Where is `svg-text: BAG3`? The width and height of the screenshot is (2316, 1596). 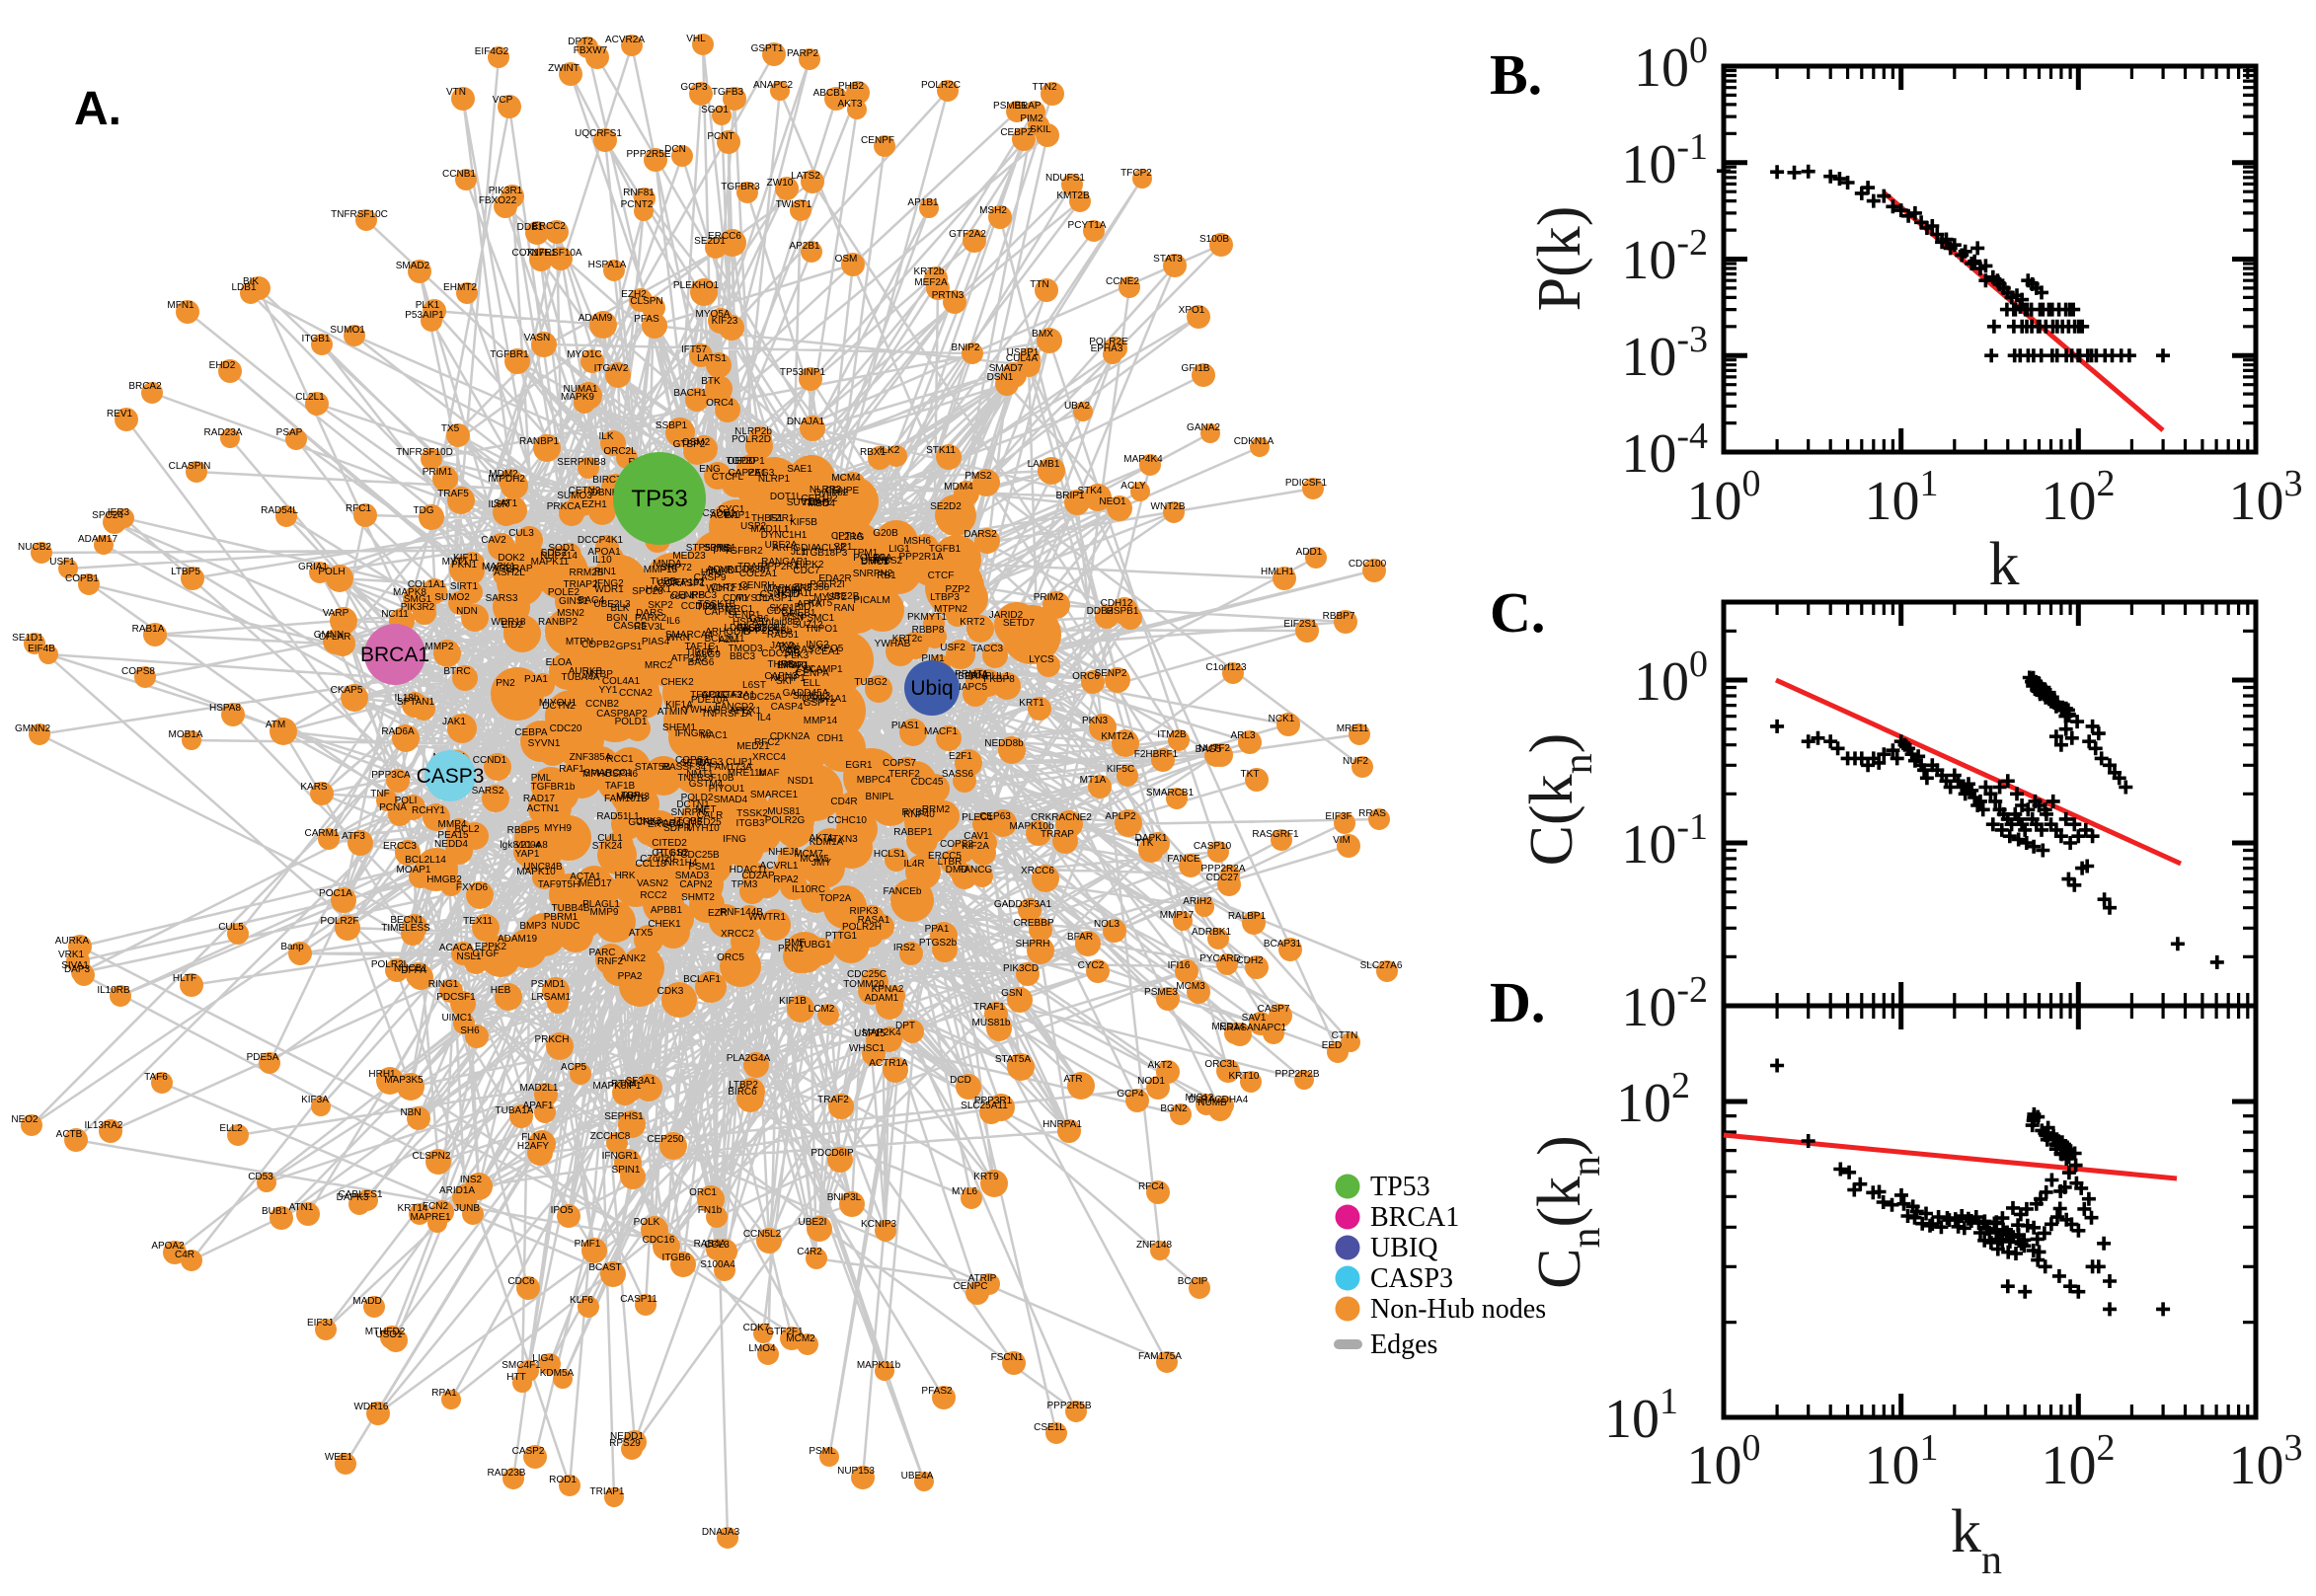 svg-text: BAG3 is located at coordinates (710, 762).